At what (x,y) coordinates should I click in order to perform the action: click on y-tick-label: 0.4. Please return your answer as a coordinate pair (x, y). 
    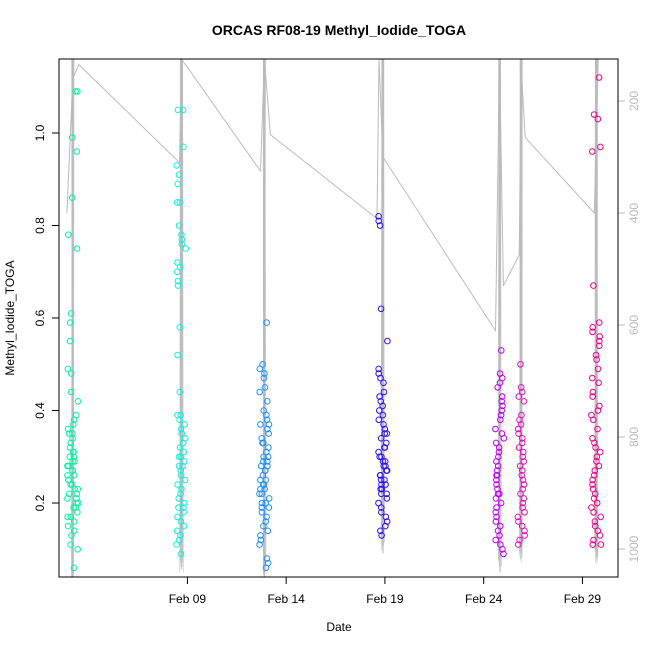
    Looking at the image, I should click on (40, 410).